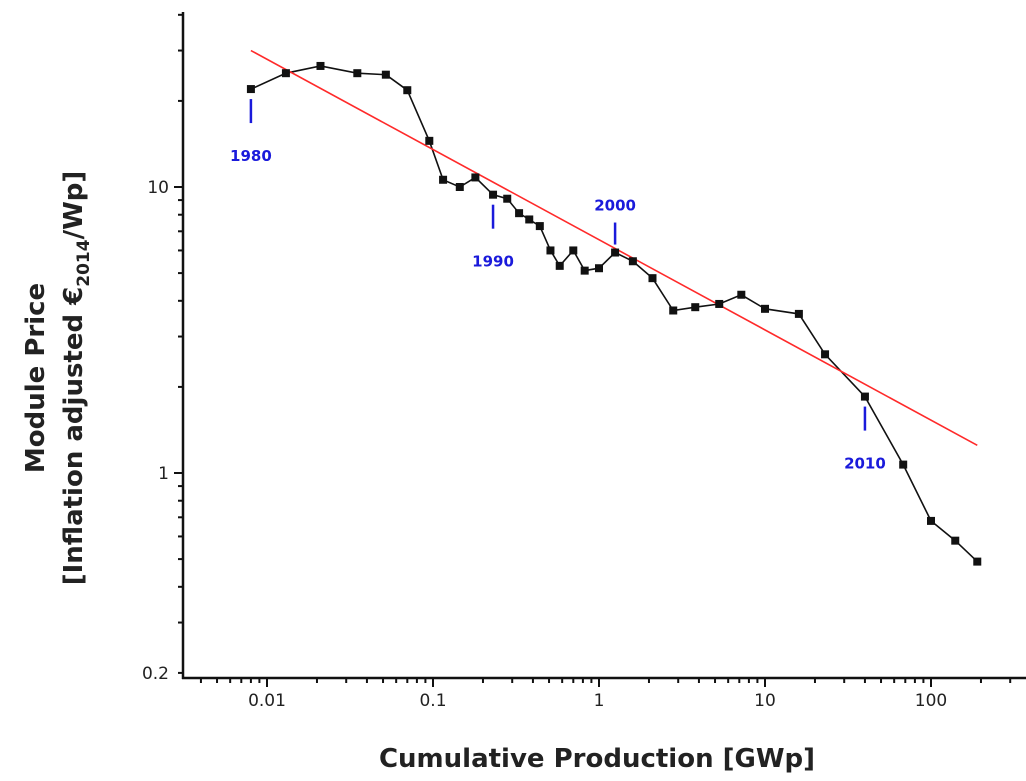 The width and height of the screenshot is (1026, 781). Describe the element at coordinates (74, 205) in the screenshot. I see `y-axis-title-suffix: /Wp]` at that location.